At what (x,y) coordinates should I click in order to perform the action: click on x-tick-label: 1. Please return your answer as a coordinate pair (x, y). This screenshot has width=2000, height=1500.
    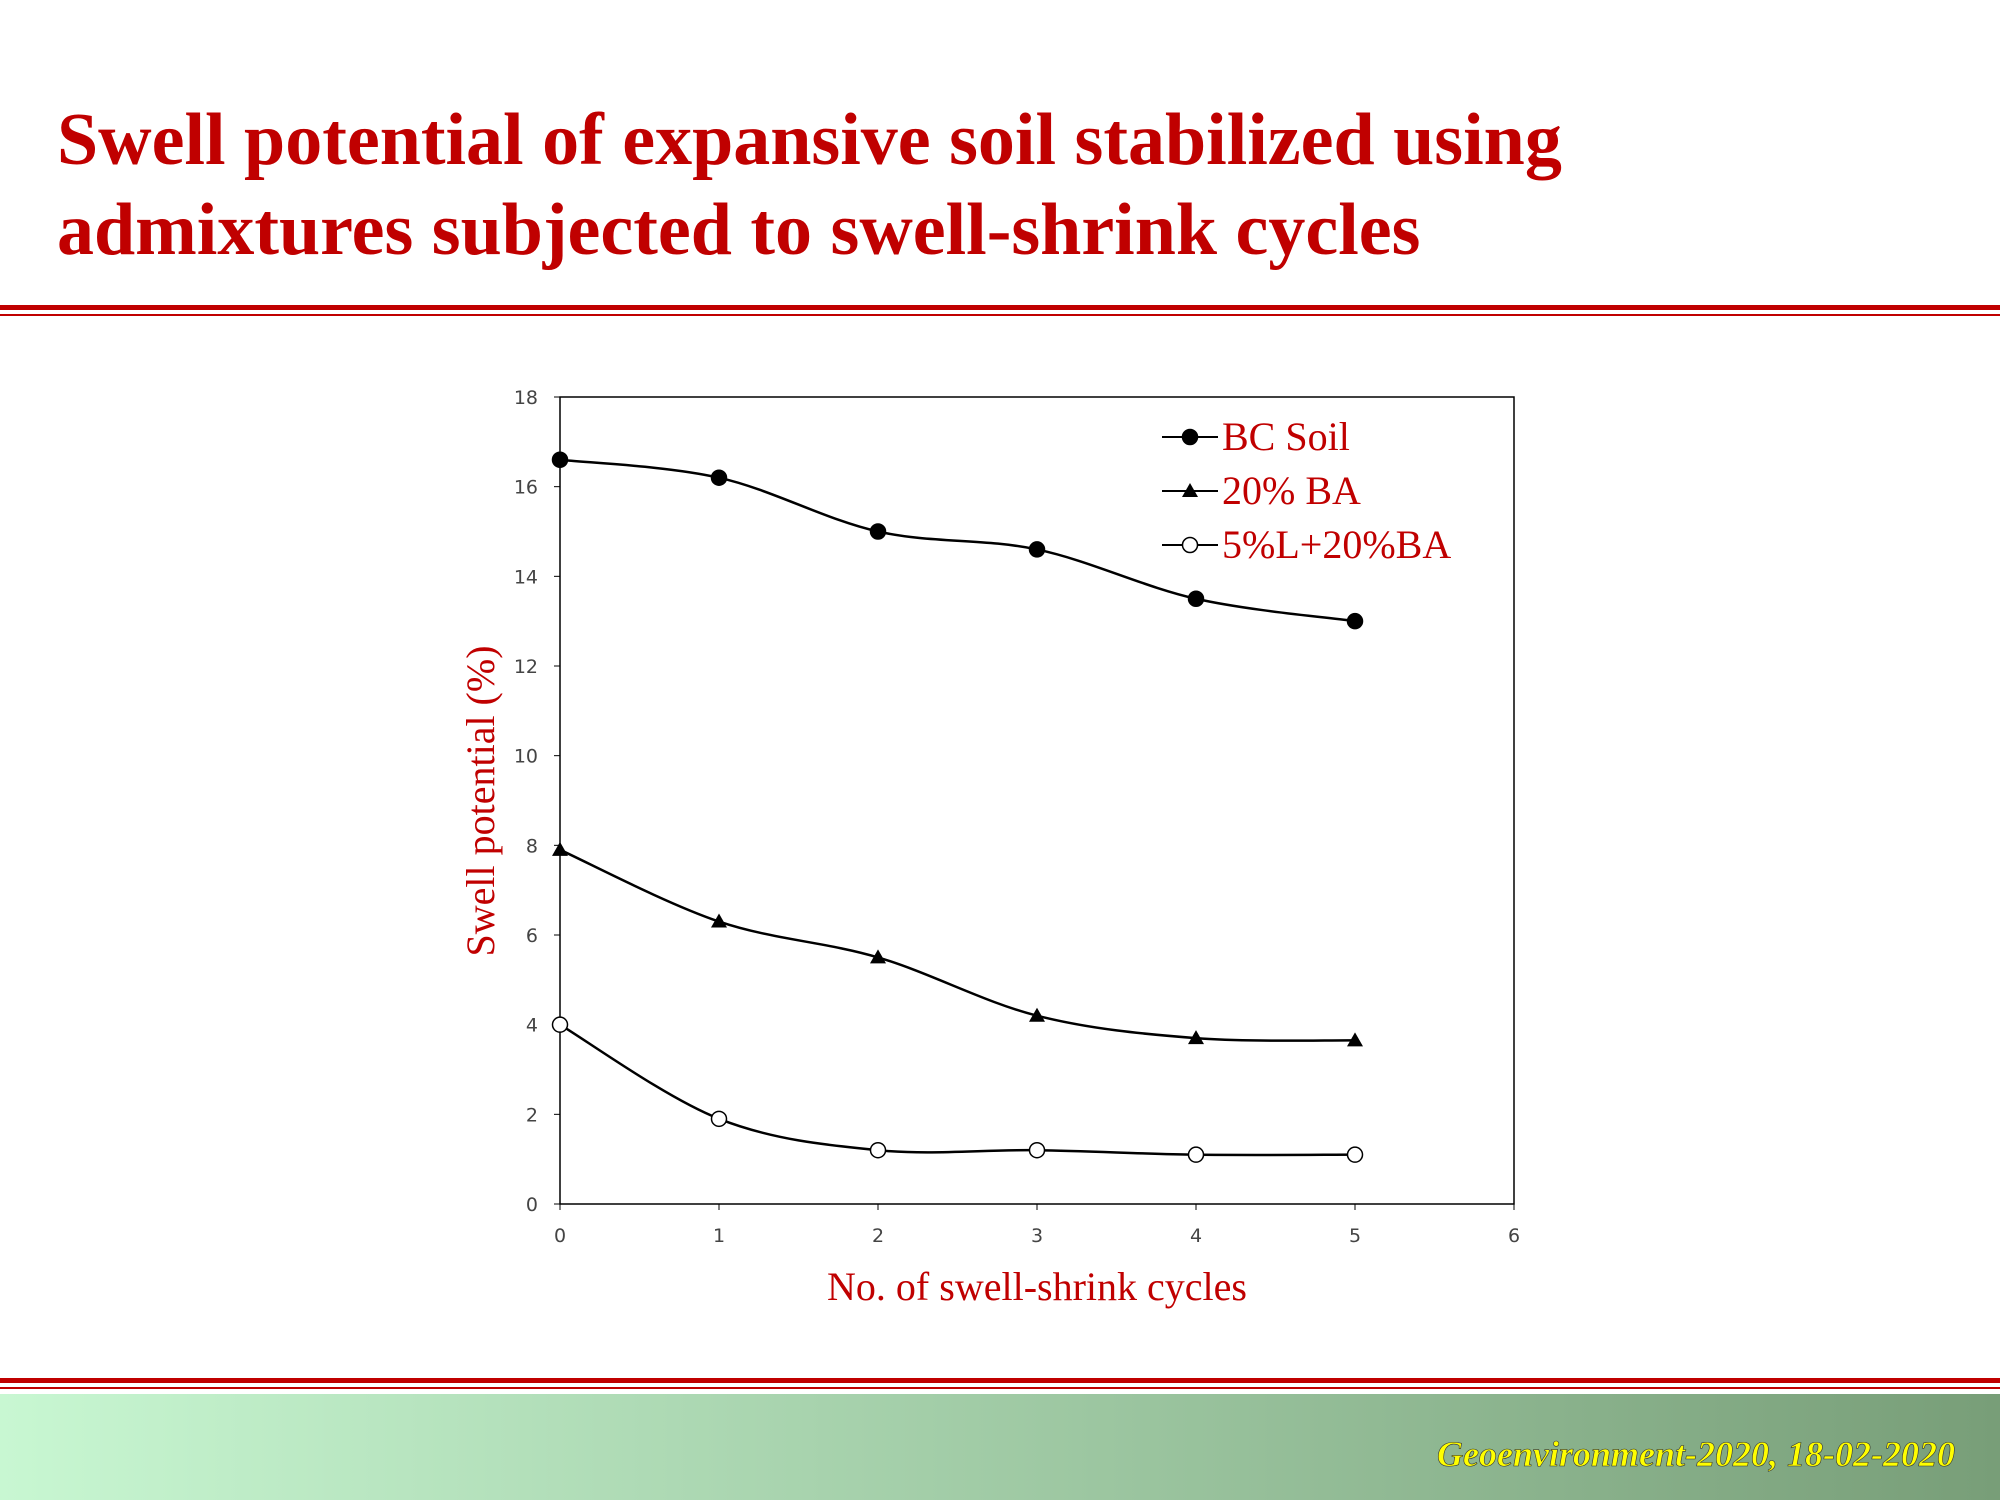
    Looking at the image, I should click on (719, 1236).